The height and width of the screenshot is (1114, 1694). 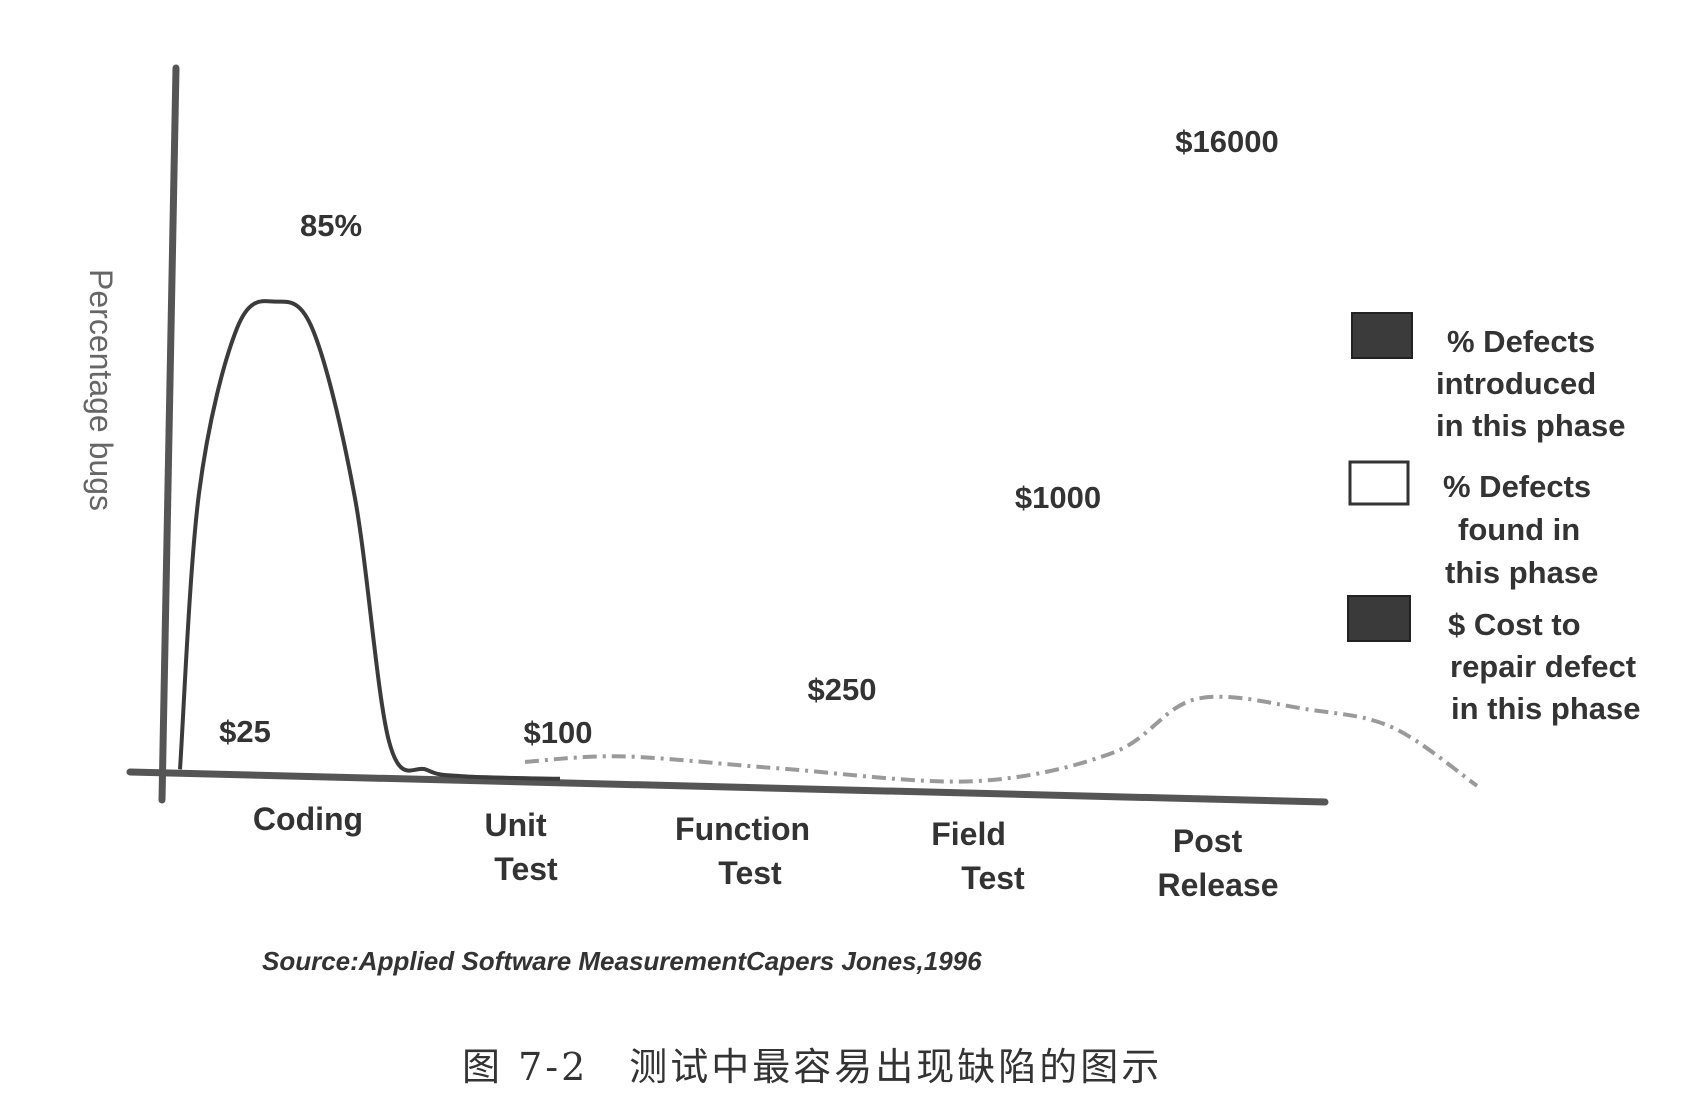 I want to click on tick-label-function-test: Function Test, so click(x=747, y=851).